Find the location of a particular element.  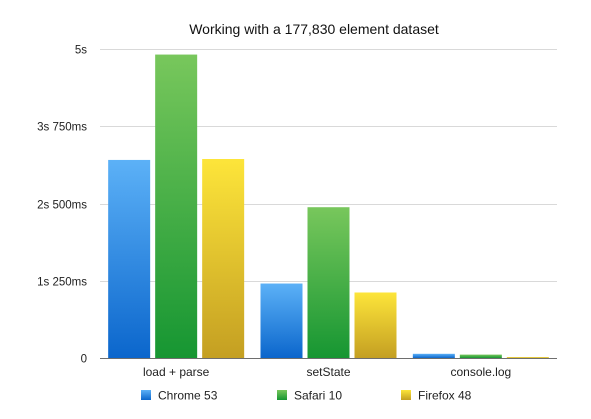

bar-chrome-53-console-log is located at coordinates (433, 355).